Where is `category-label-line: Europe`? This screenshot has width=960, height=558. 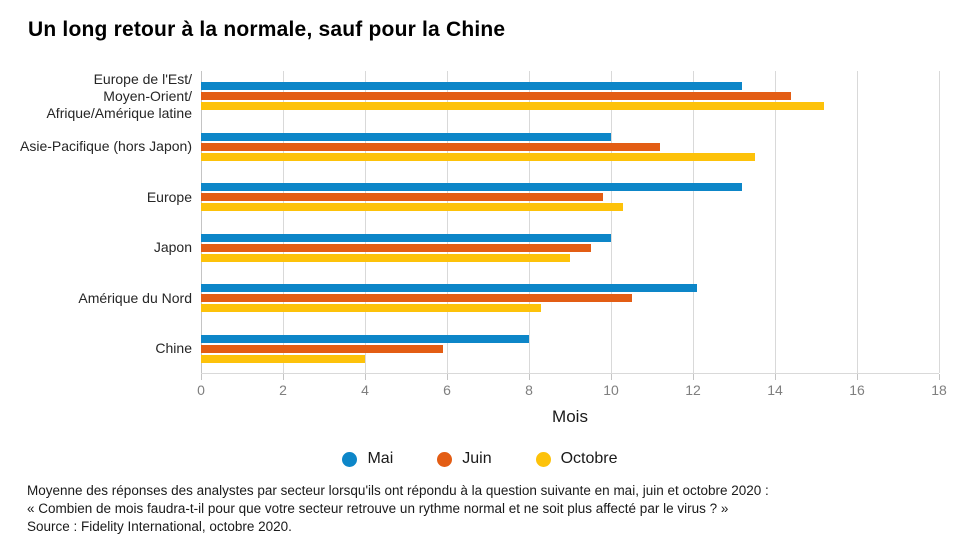
category-label-line: Europe is located at coordinates (169, 196).